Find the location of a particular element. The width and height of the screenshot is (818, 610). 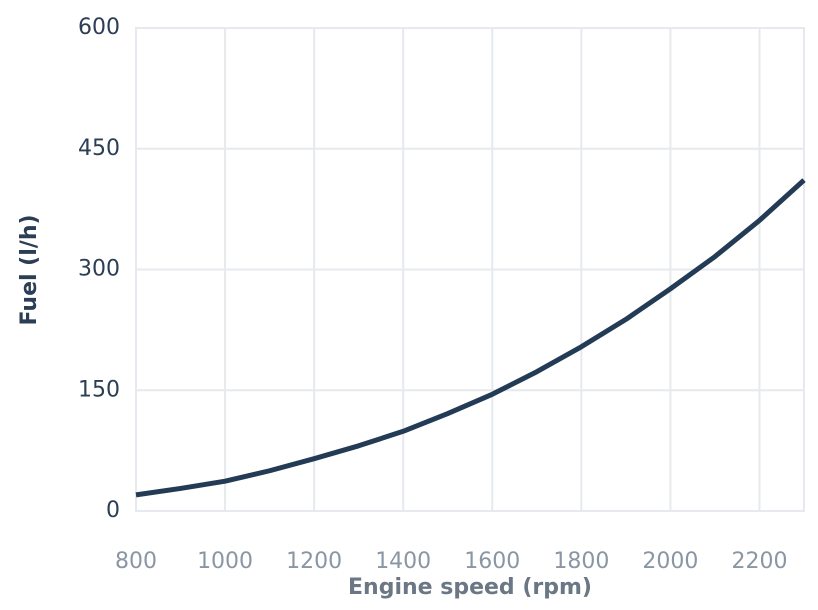

y-tick-label: 600 is located at coordinates (99, 27).